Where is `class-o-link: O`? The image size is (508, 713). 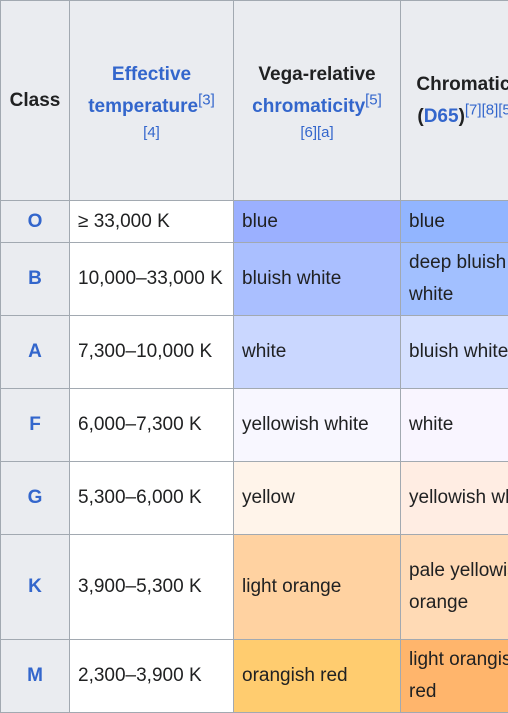
class-o-link: O is located at coordinates (35, 221).